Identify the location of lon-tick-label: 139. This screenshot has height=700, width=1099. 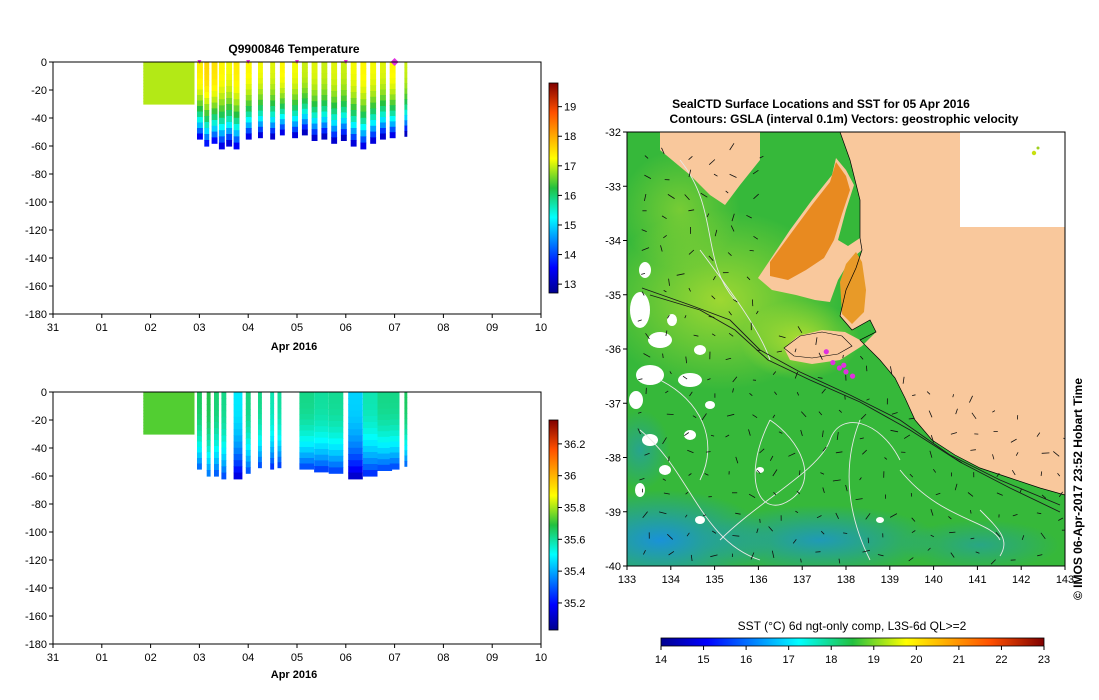
(890, 580).